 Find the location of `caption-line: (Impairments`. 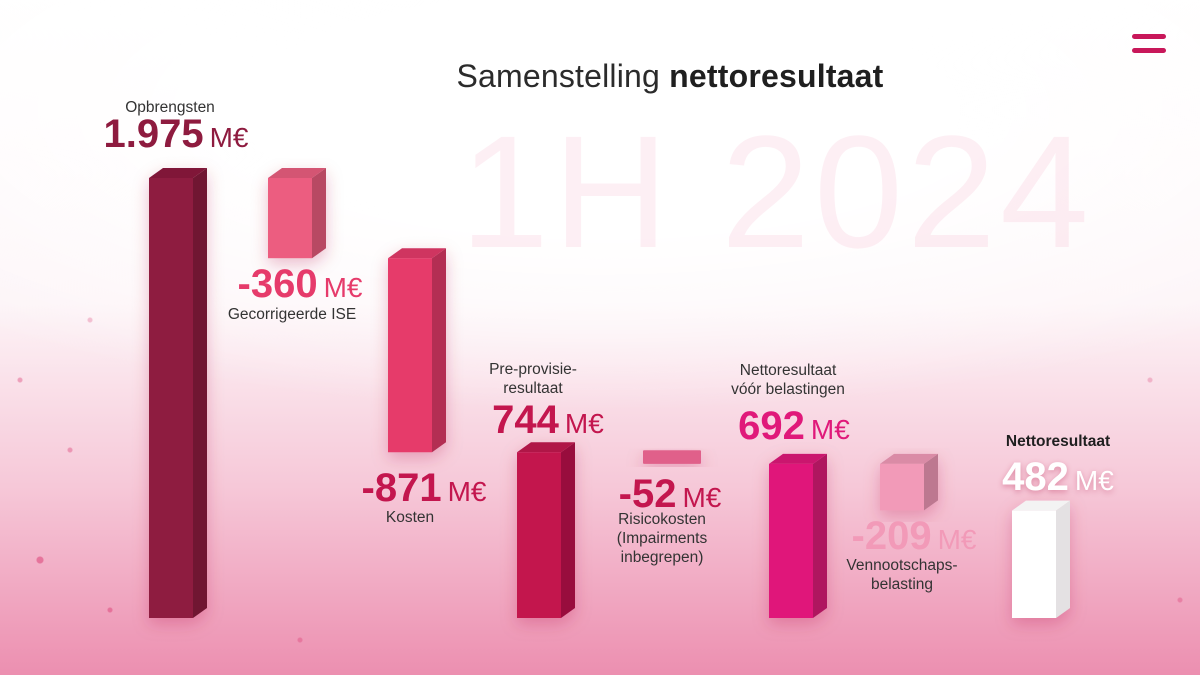

caption-line: (Impairments is located at coordinates (662, 538).